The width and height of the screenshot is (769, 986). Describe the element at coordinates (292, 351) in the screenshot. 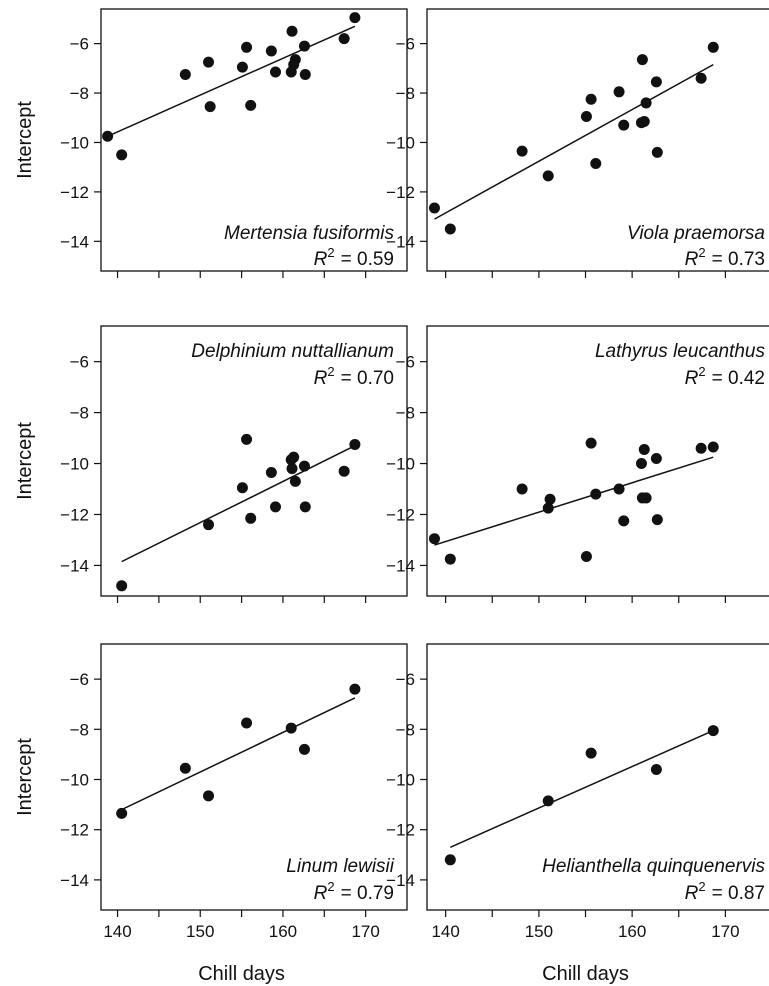

I see `species-label: Delphinium nuttallianum` at that location.